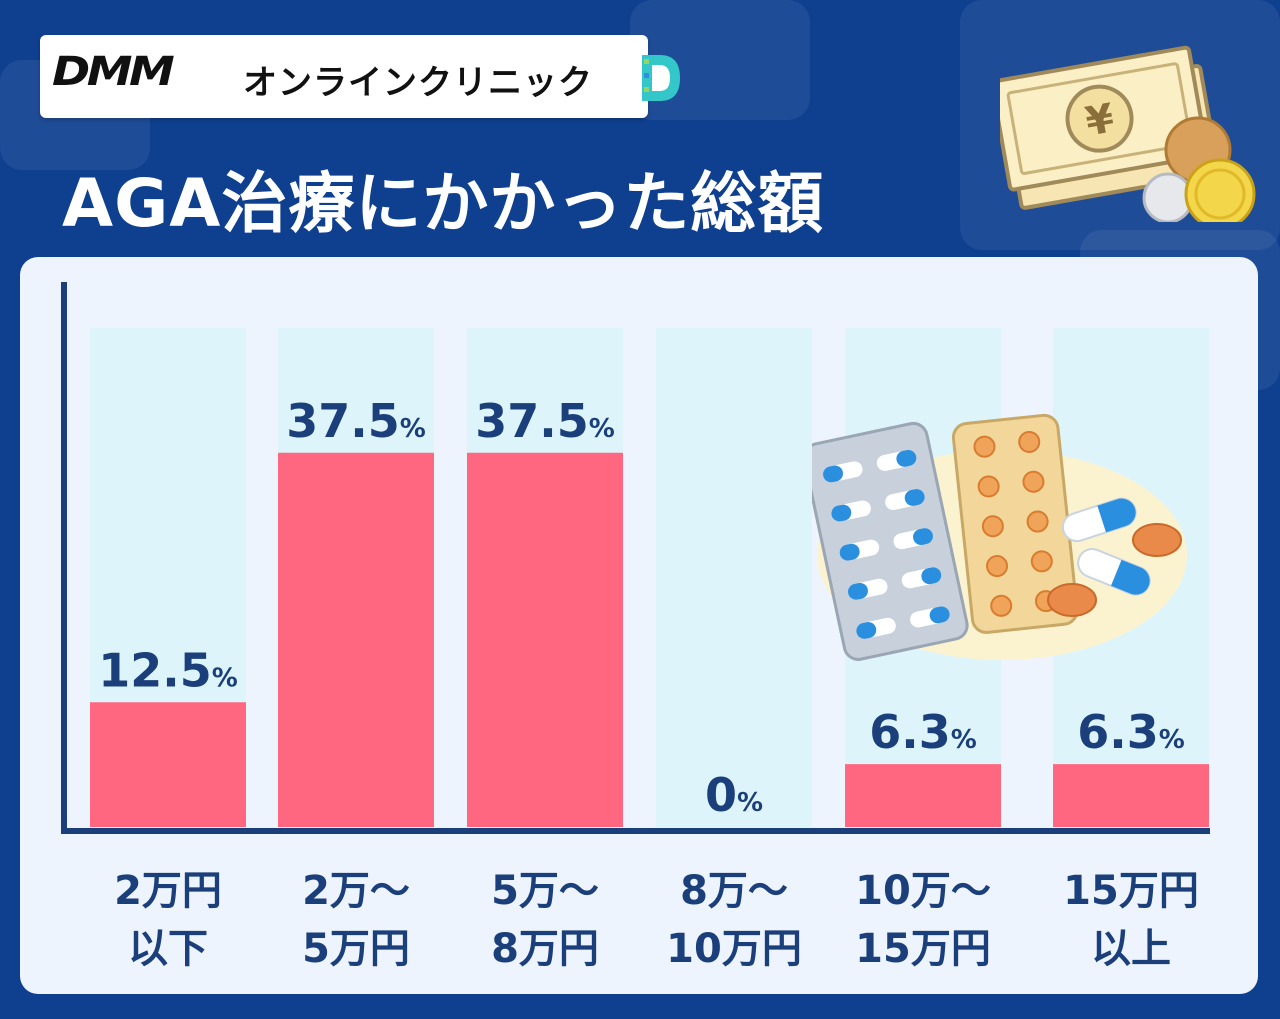 This screenshot has width=1280, height=1019. Describe the element at coordinates (1128, 133) in the screenshot. I see `money-illustration-icon: ¥` at that location.